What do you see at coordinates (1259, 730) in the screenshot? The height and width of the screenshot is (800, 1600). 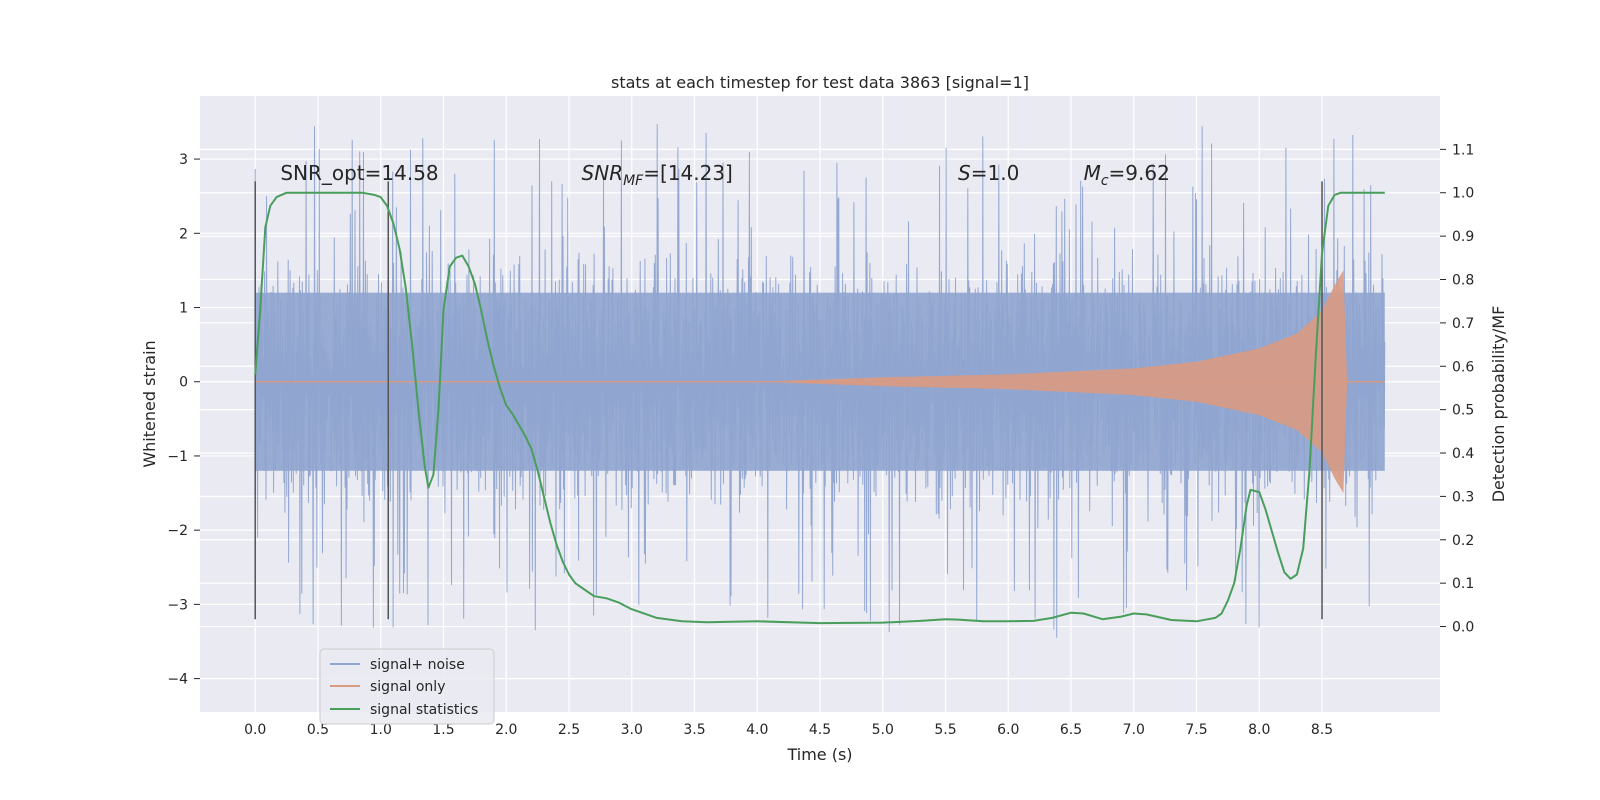 I see `x-tick-label: 8.0` at bounding box center [1259, 730].